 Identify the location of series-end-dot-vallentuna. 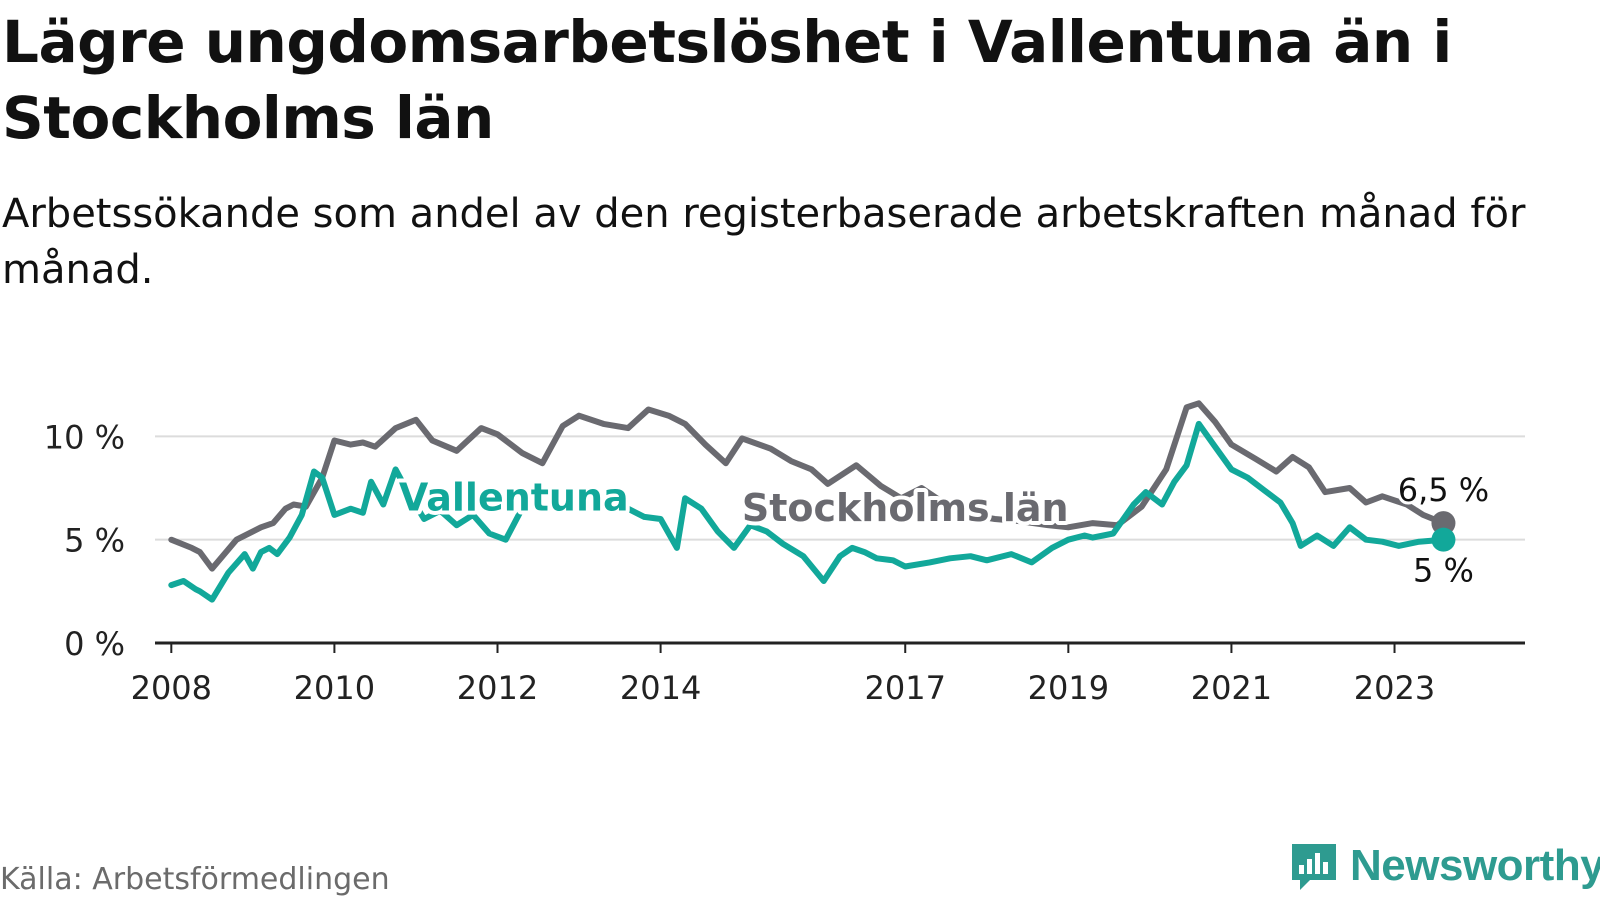
(1443, 539).